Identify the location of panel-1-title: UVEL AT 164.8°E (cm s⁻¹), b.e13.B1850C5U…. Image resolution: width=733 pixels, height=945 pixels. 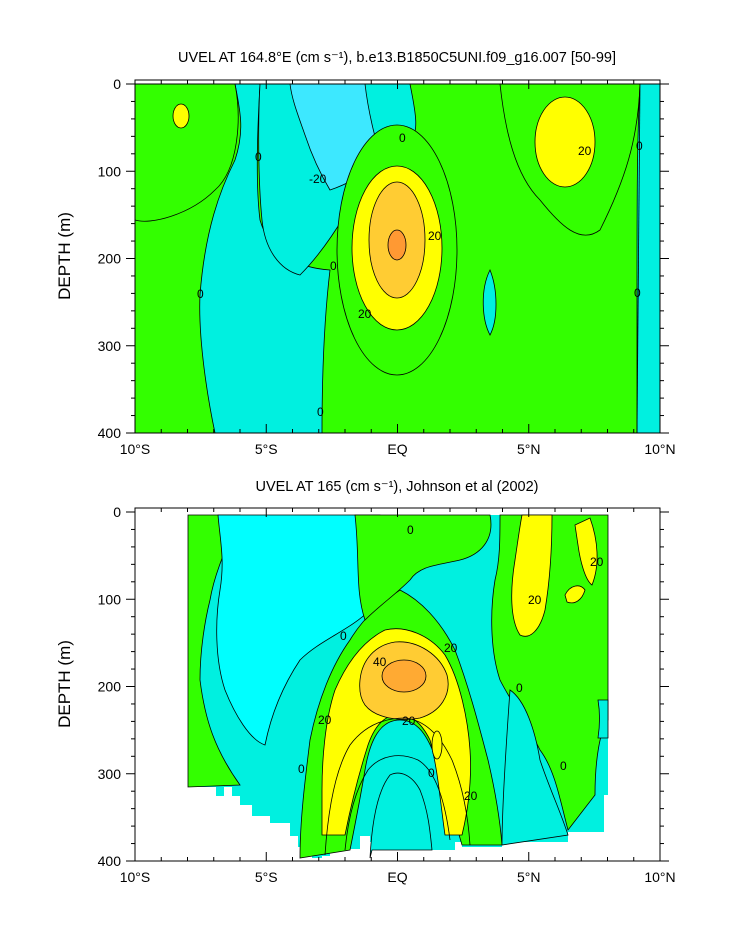
(397, 58).